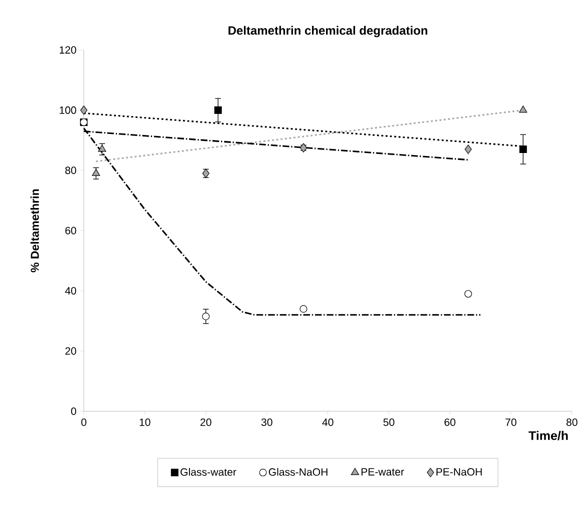 The image size is (581, 513). I want to click on x-tick-label: 70, so click(511, 422).